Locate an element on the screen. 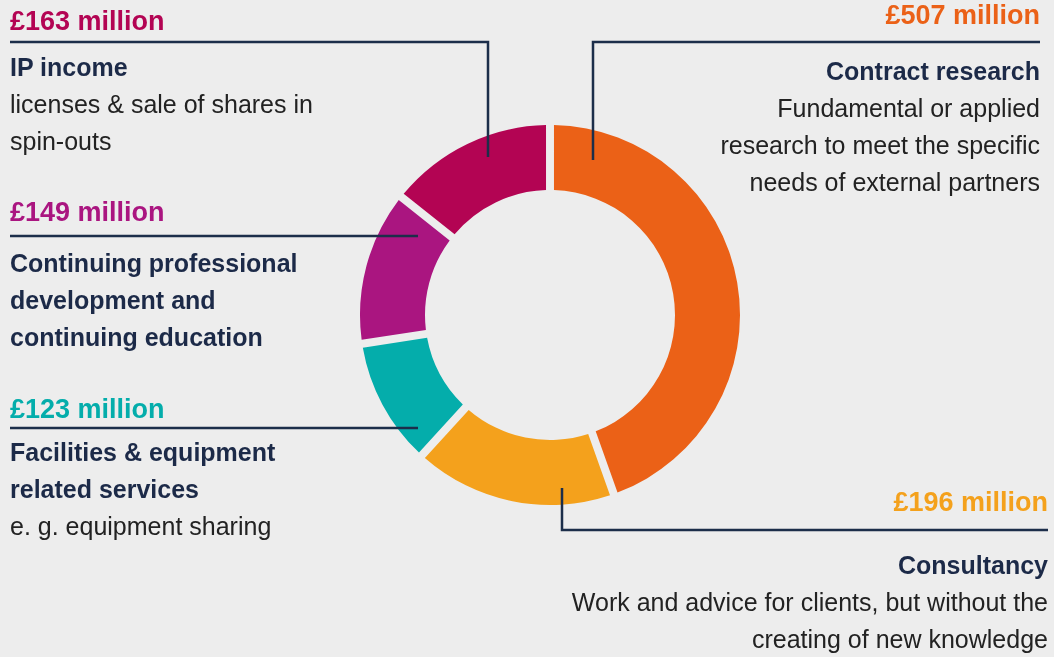  data-label: £196 million is located at coordinates (970, 502).